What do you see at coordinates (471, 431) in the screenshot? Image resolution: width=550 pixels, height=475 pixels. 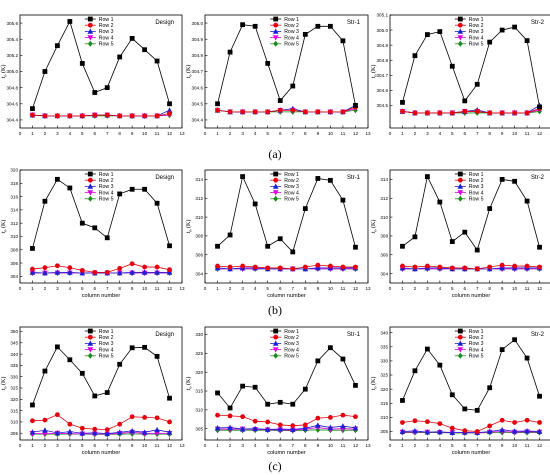 I see `series-line` at bounding box center [471, 431].